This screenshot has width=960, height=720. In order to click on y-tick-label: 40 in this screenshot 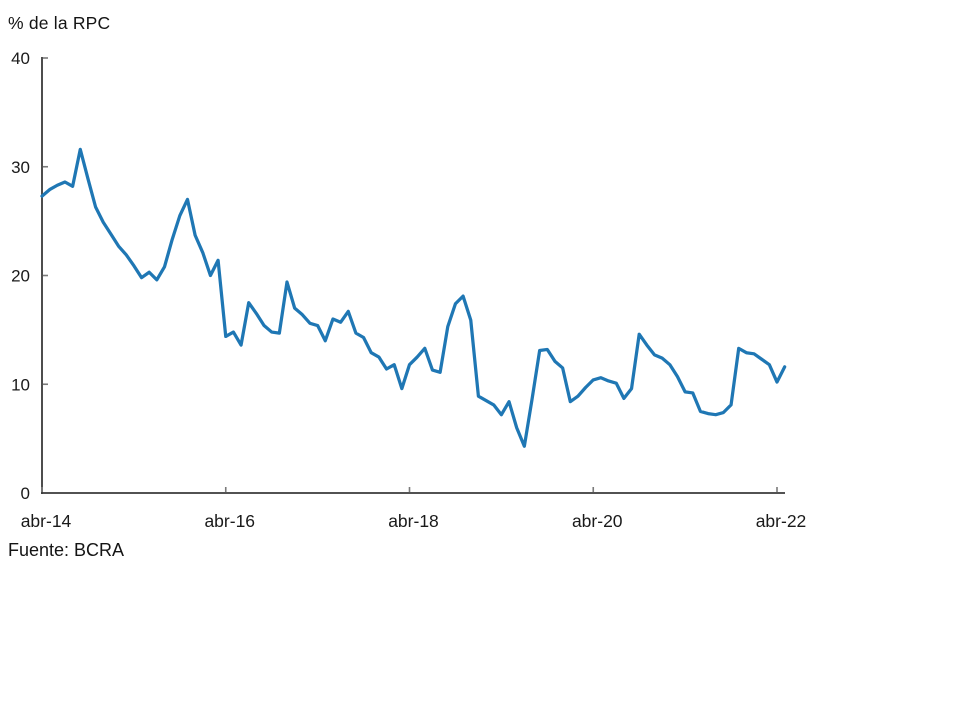, I will do `click(20, 58)`.